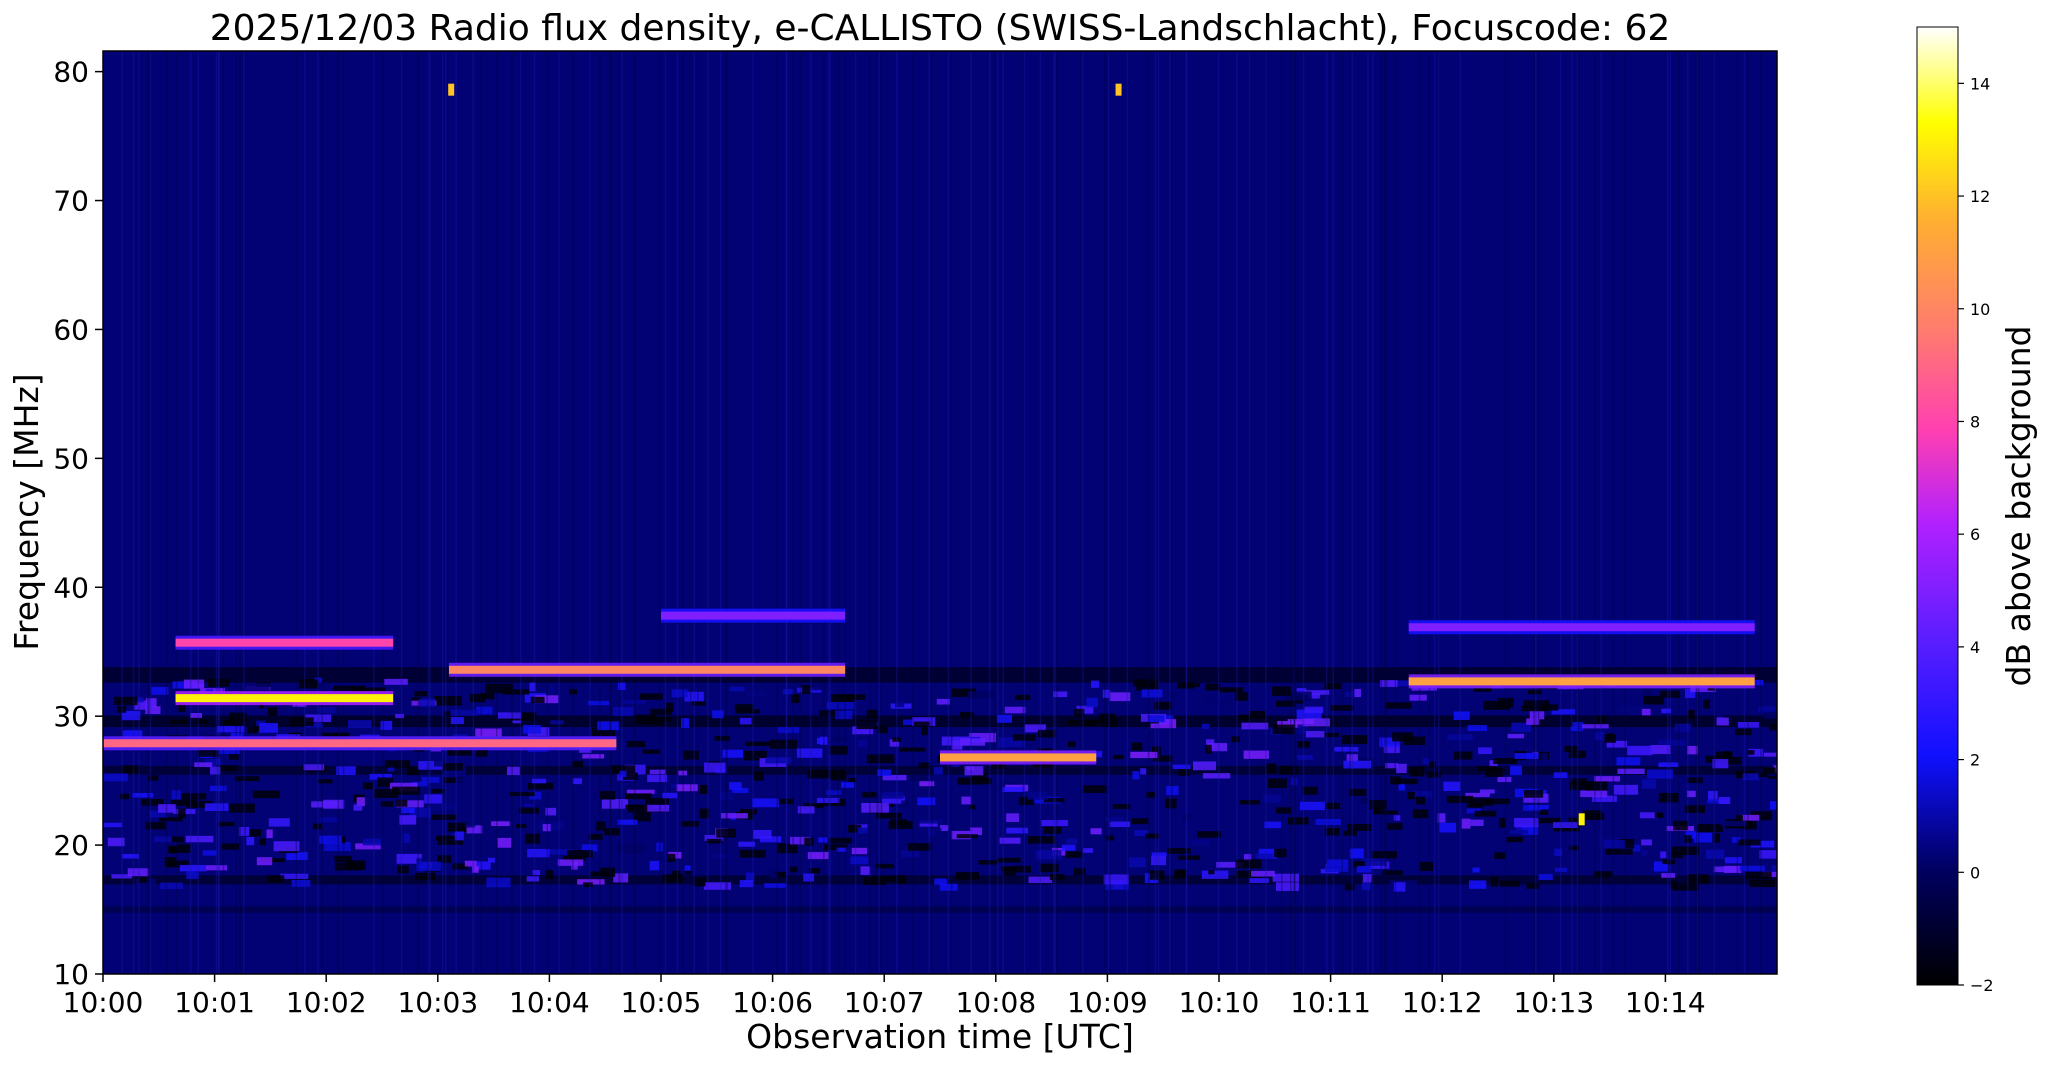 The image size is (2047, 1067). Describe the element at coordinates (940, 1036) in the screenshot. I see `x-axis-label: Observation time [UTC]` at that location.